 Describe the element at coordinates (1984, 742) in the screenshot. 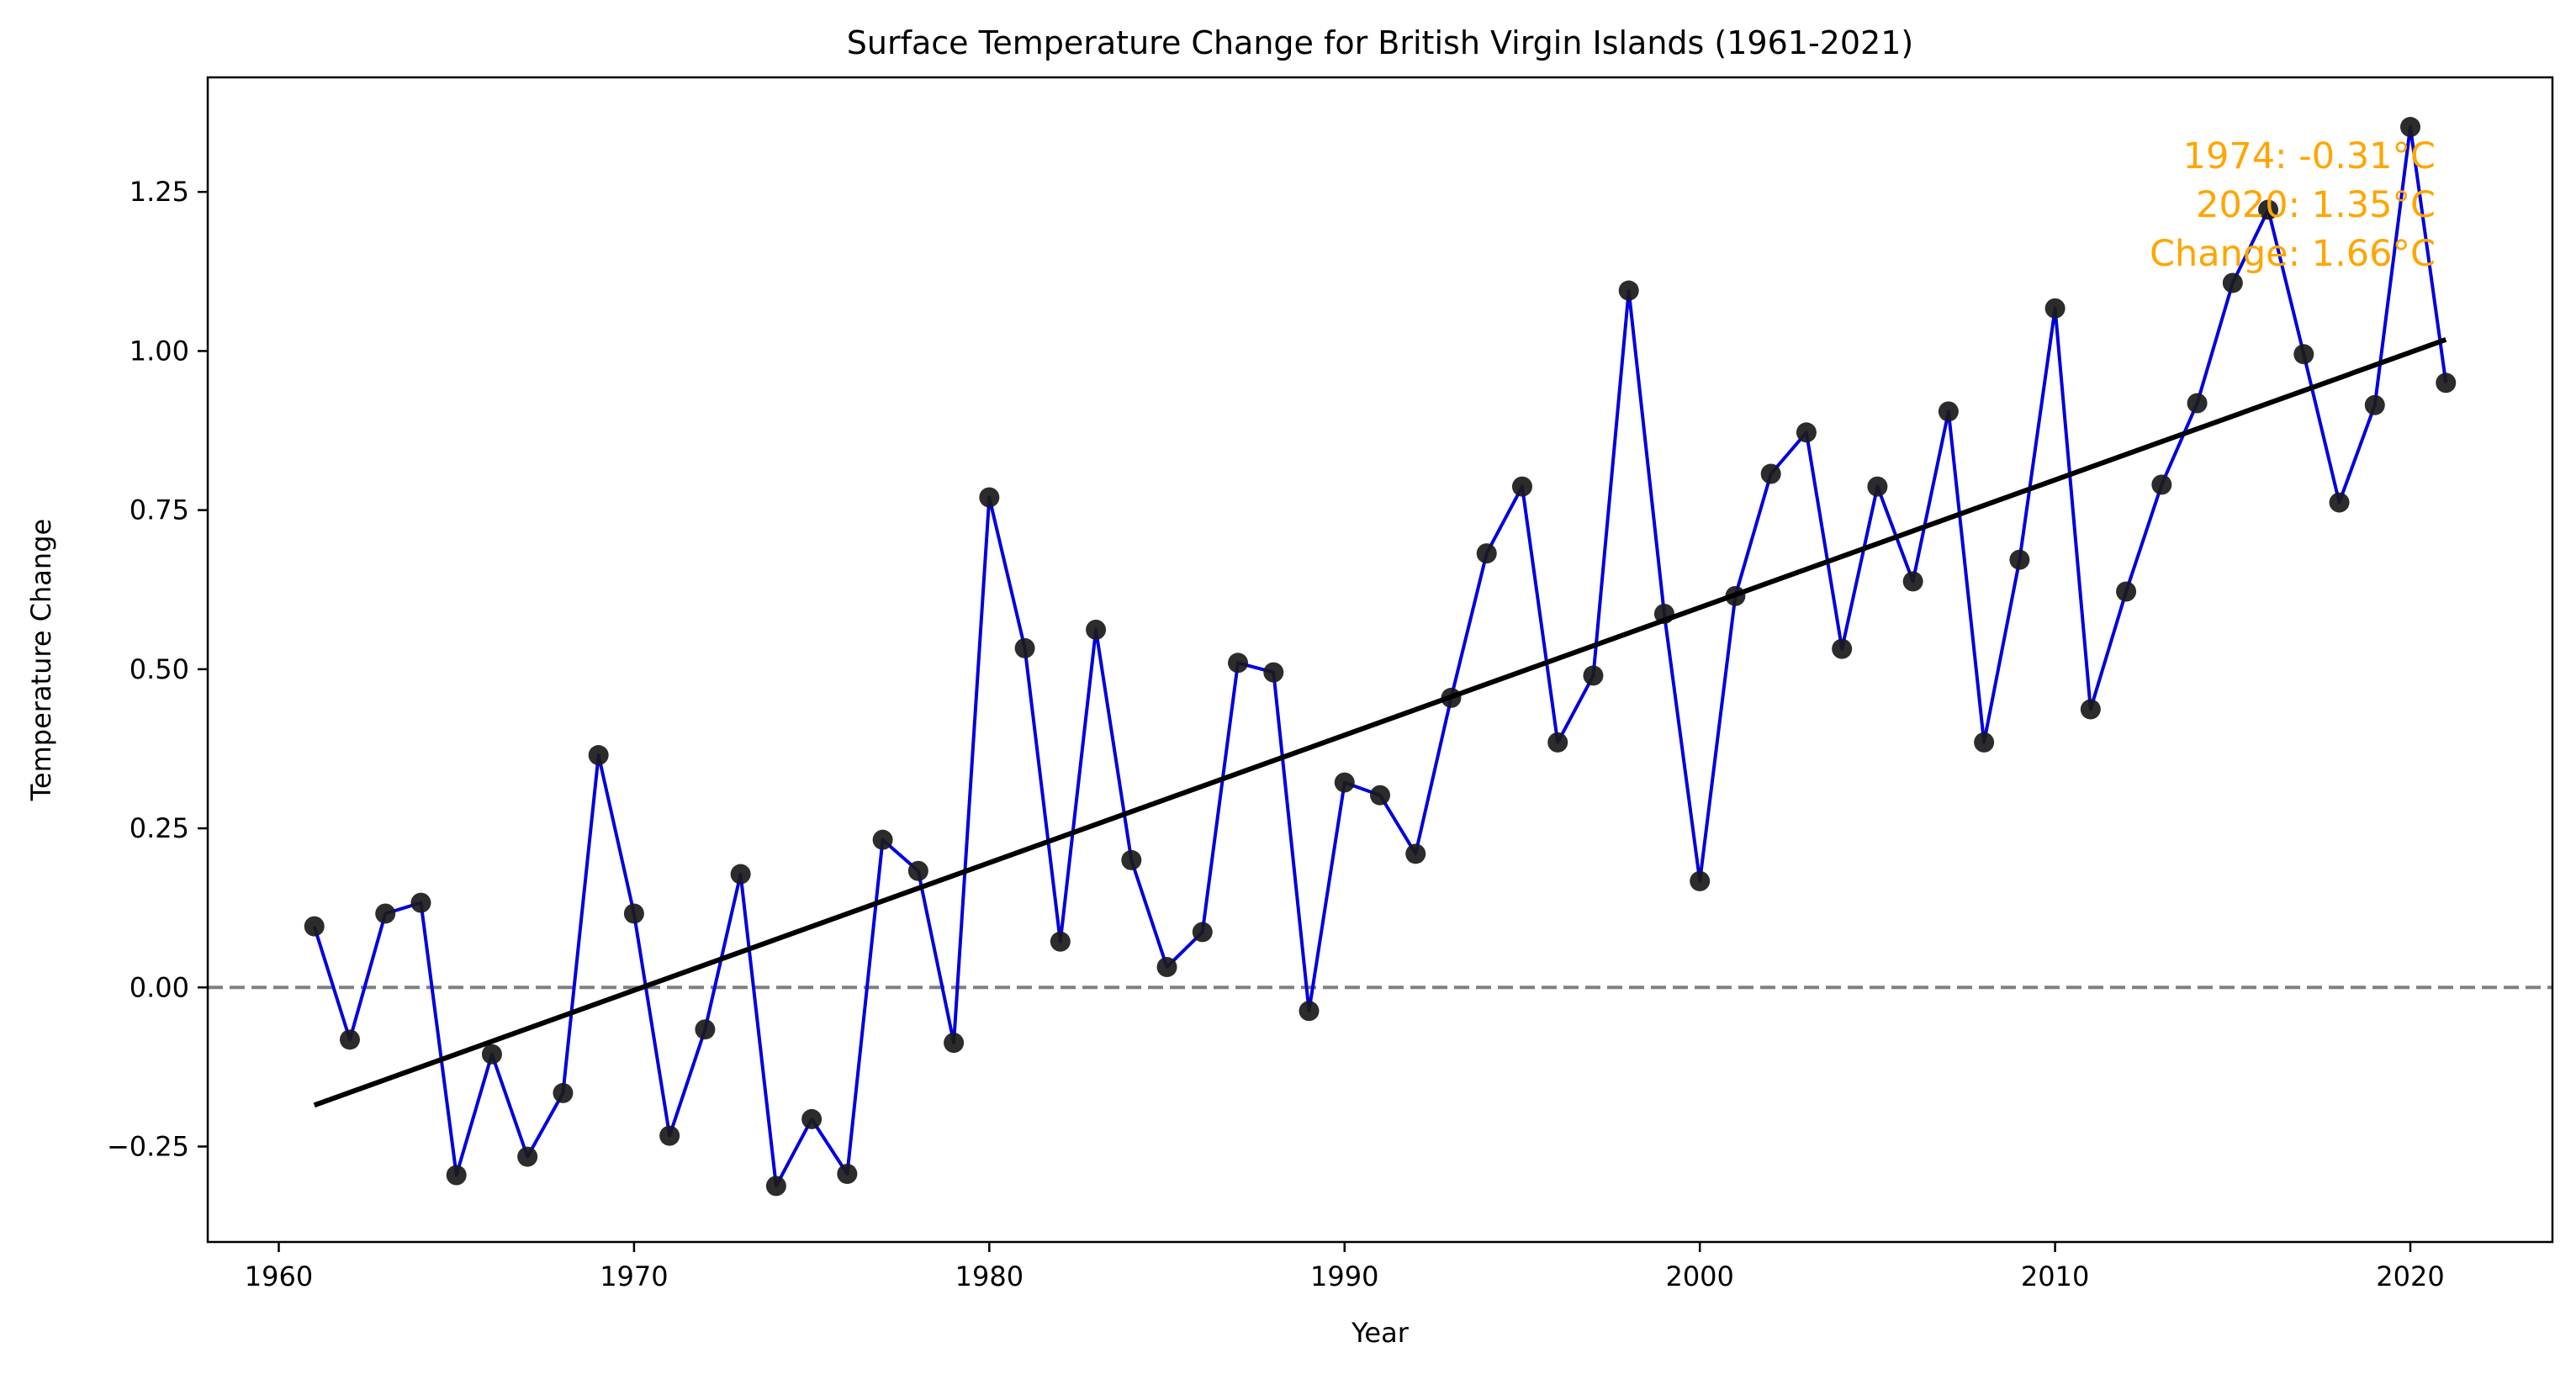

I see `data-point-2008` at that location.